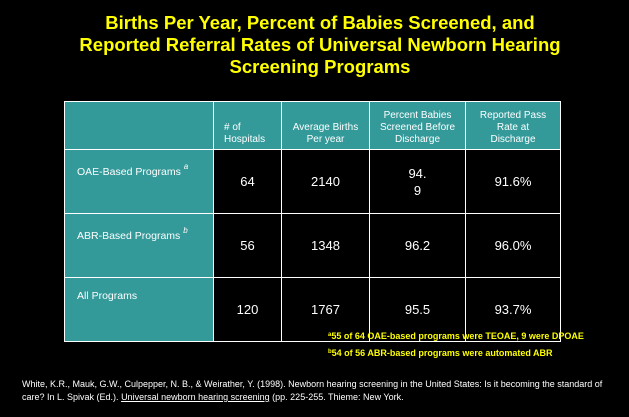 The width and height of the screenshot is (629, 417). Describe the element at coordinates (513, 181) in the screenshot. I see `cell-oae-pass: 91.6%` at that location.